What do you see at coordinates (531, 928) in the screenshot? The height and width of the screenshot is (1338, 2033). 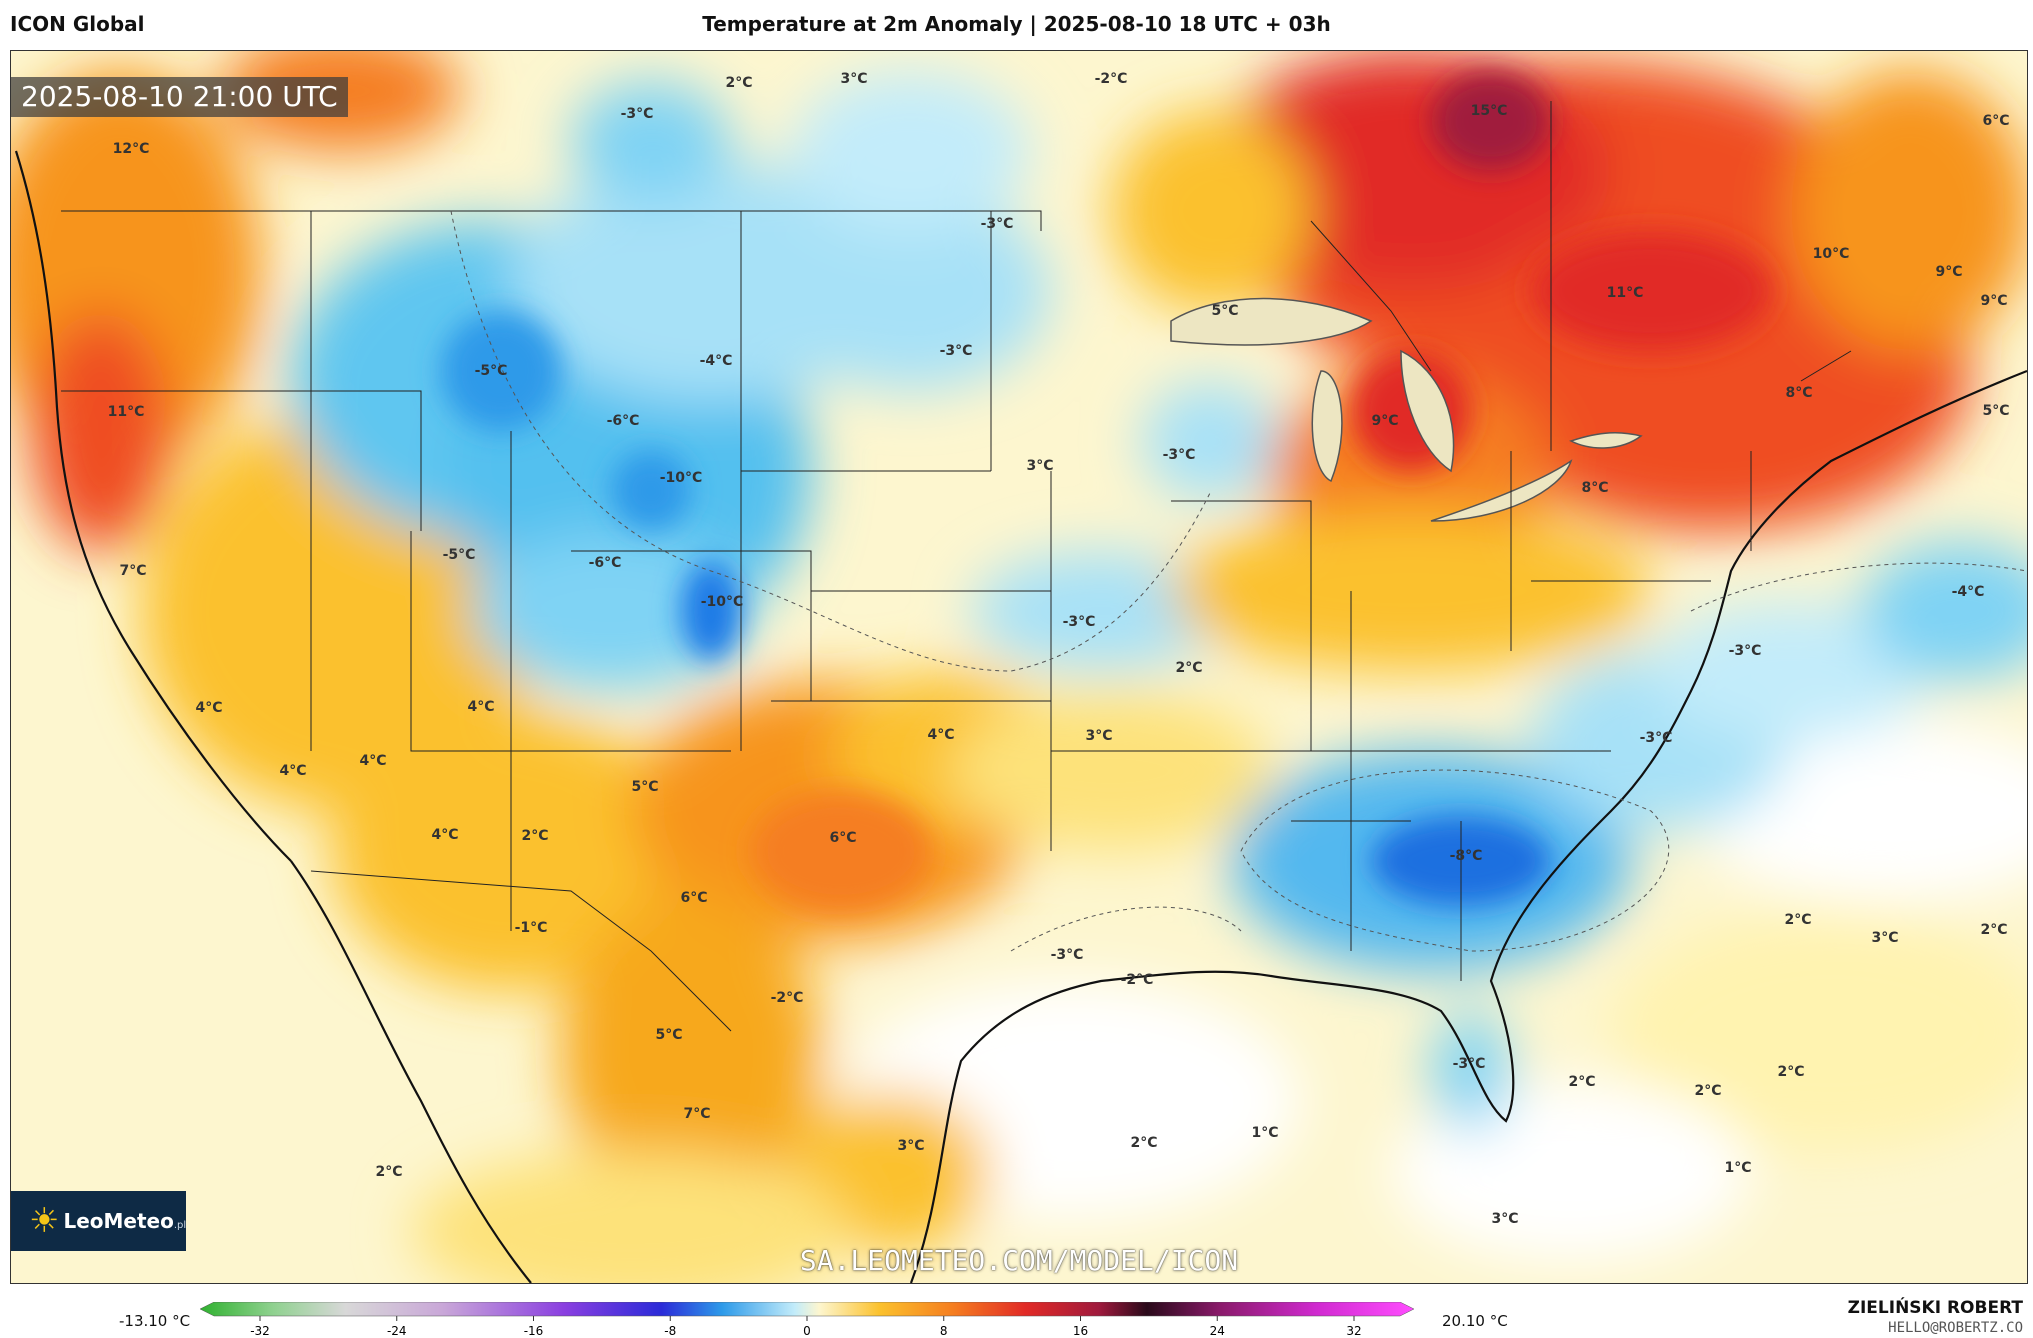 I see `temperature-label: -1°C` at bounding box center [531, 928].